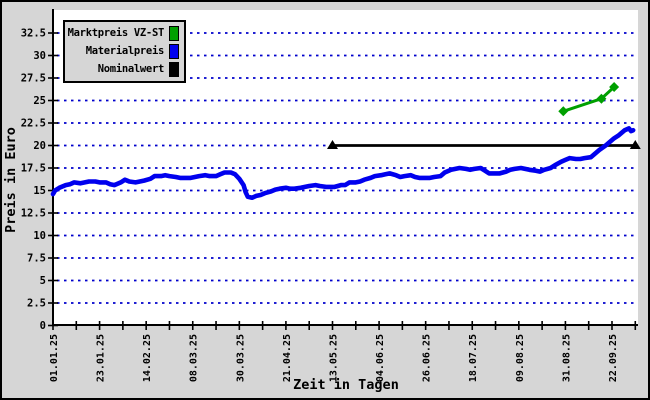 This screenshot has height=400, width=650. Describe the element at coordinates (33, 79) in the screenshot. I see `y-tick-label: 27.5` at that location.